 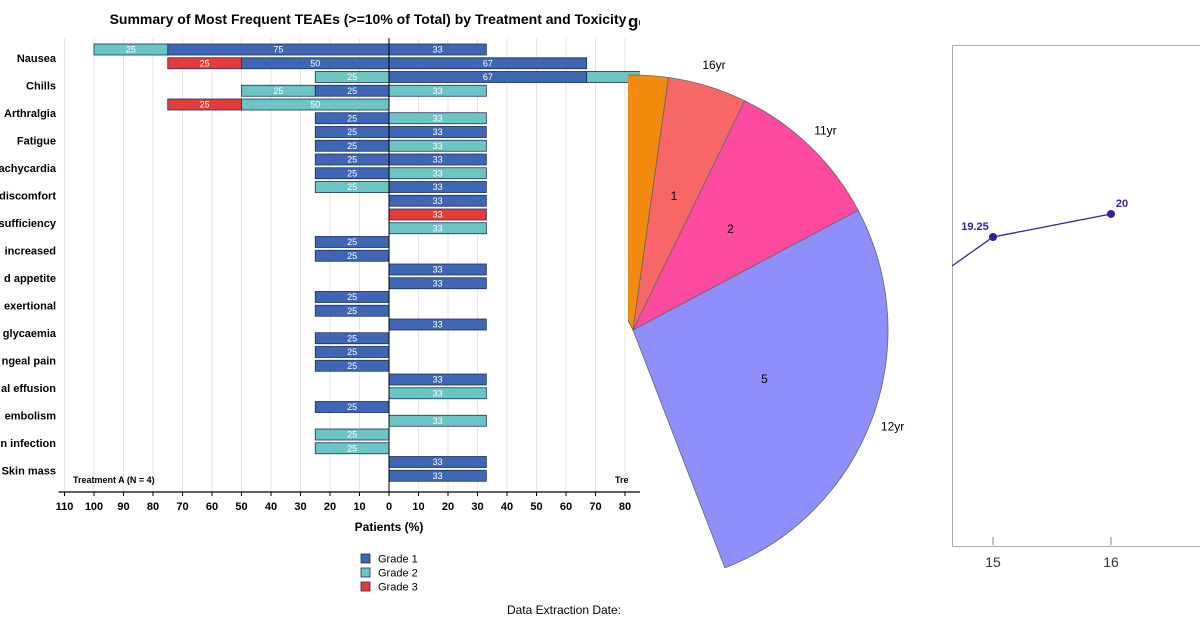 What do you see at coordinates (29, 361) in the screenshot?
I see `category-label: ngeal pain` at bounding box center [29, 361].